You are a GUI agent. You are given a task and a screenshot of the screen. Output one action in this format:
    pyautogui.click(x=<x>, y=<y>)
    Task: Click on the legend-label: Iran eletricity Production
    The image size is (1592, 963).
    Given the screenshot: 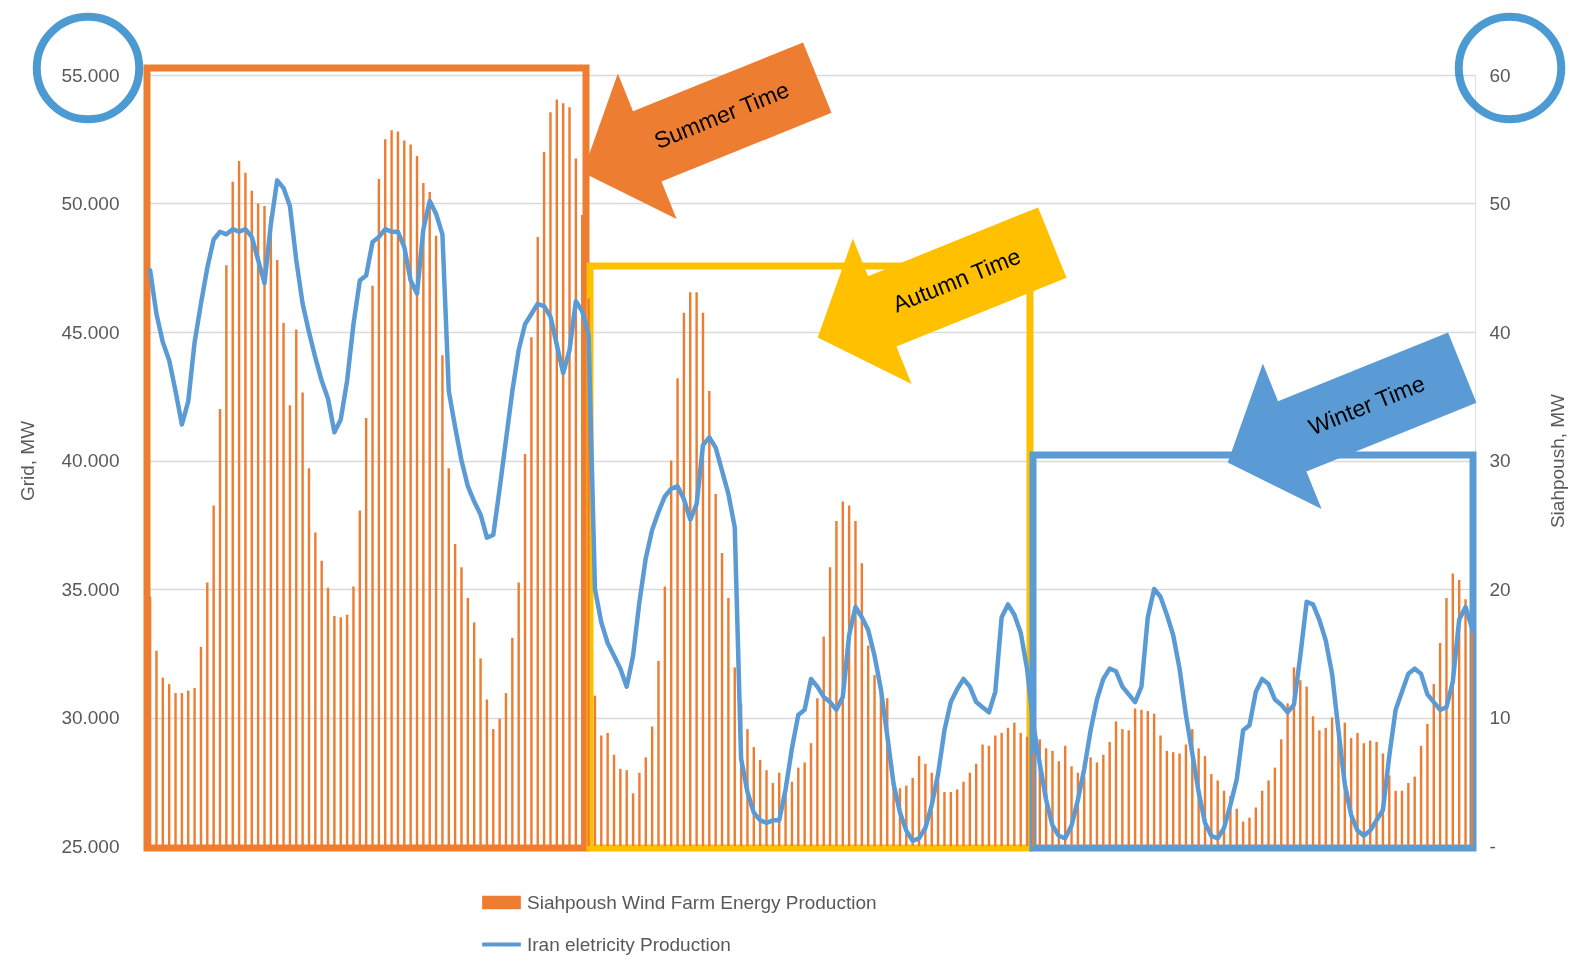 What is the action you would take?
    pyautogui.click(x=629, y=944)
    